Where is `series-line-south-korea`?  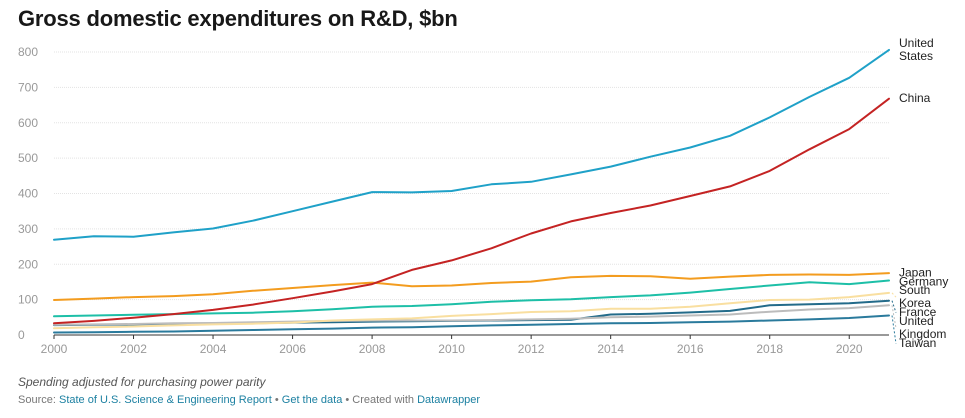 series-line-south-korea is located at coordinates (471, 310).